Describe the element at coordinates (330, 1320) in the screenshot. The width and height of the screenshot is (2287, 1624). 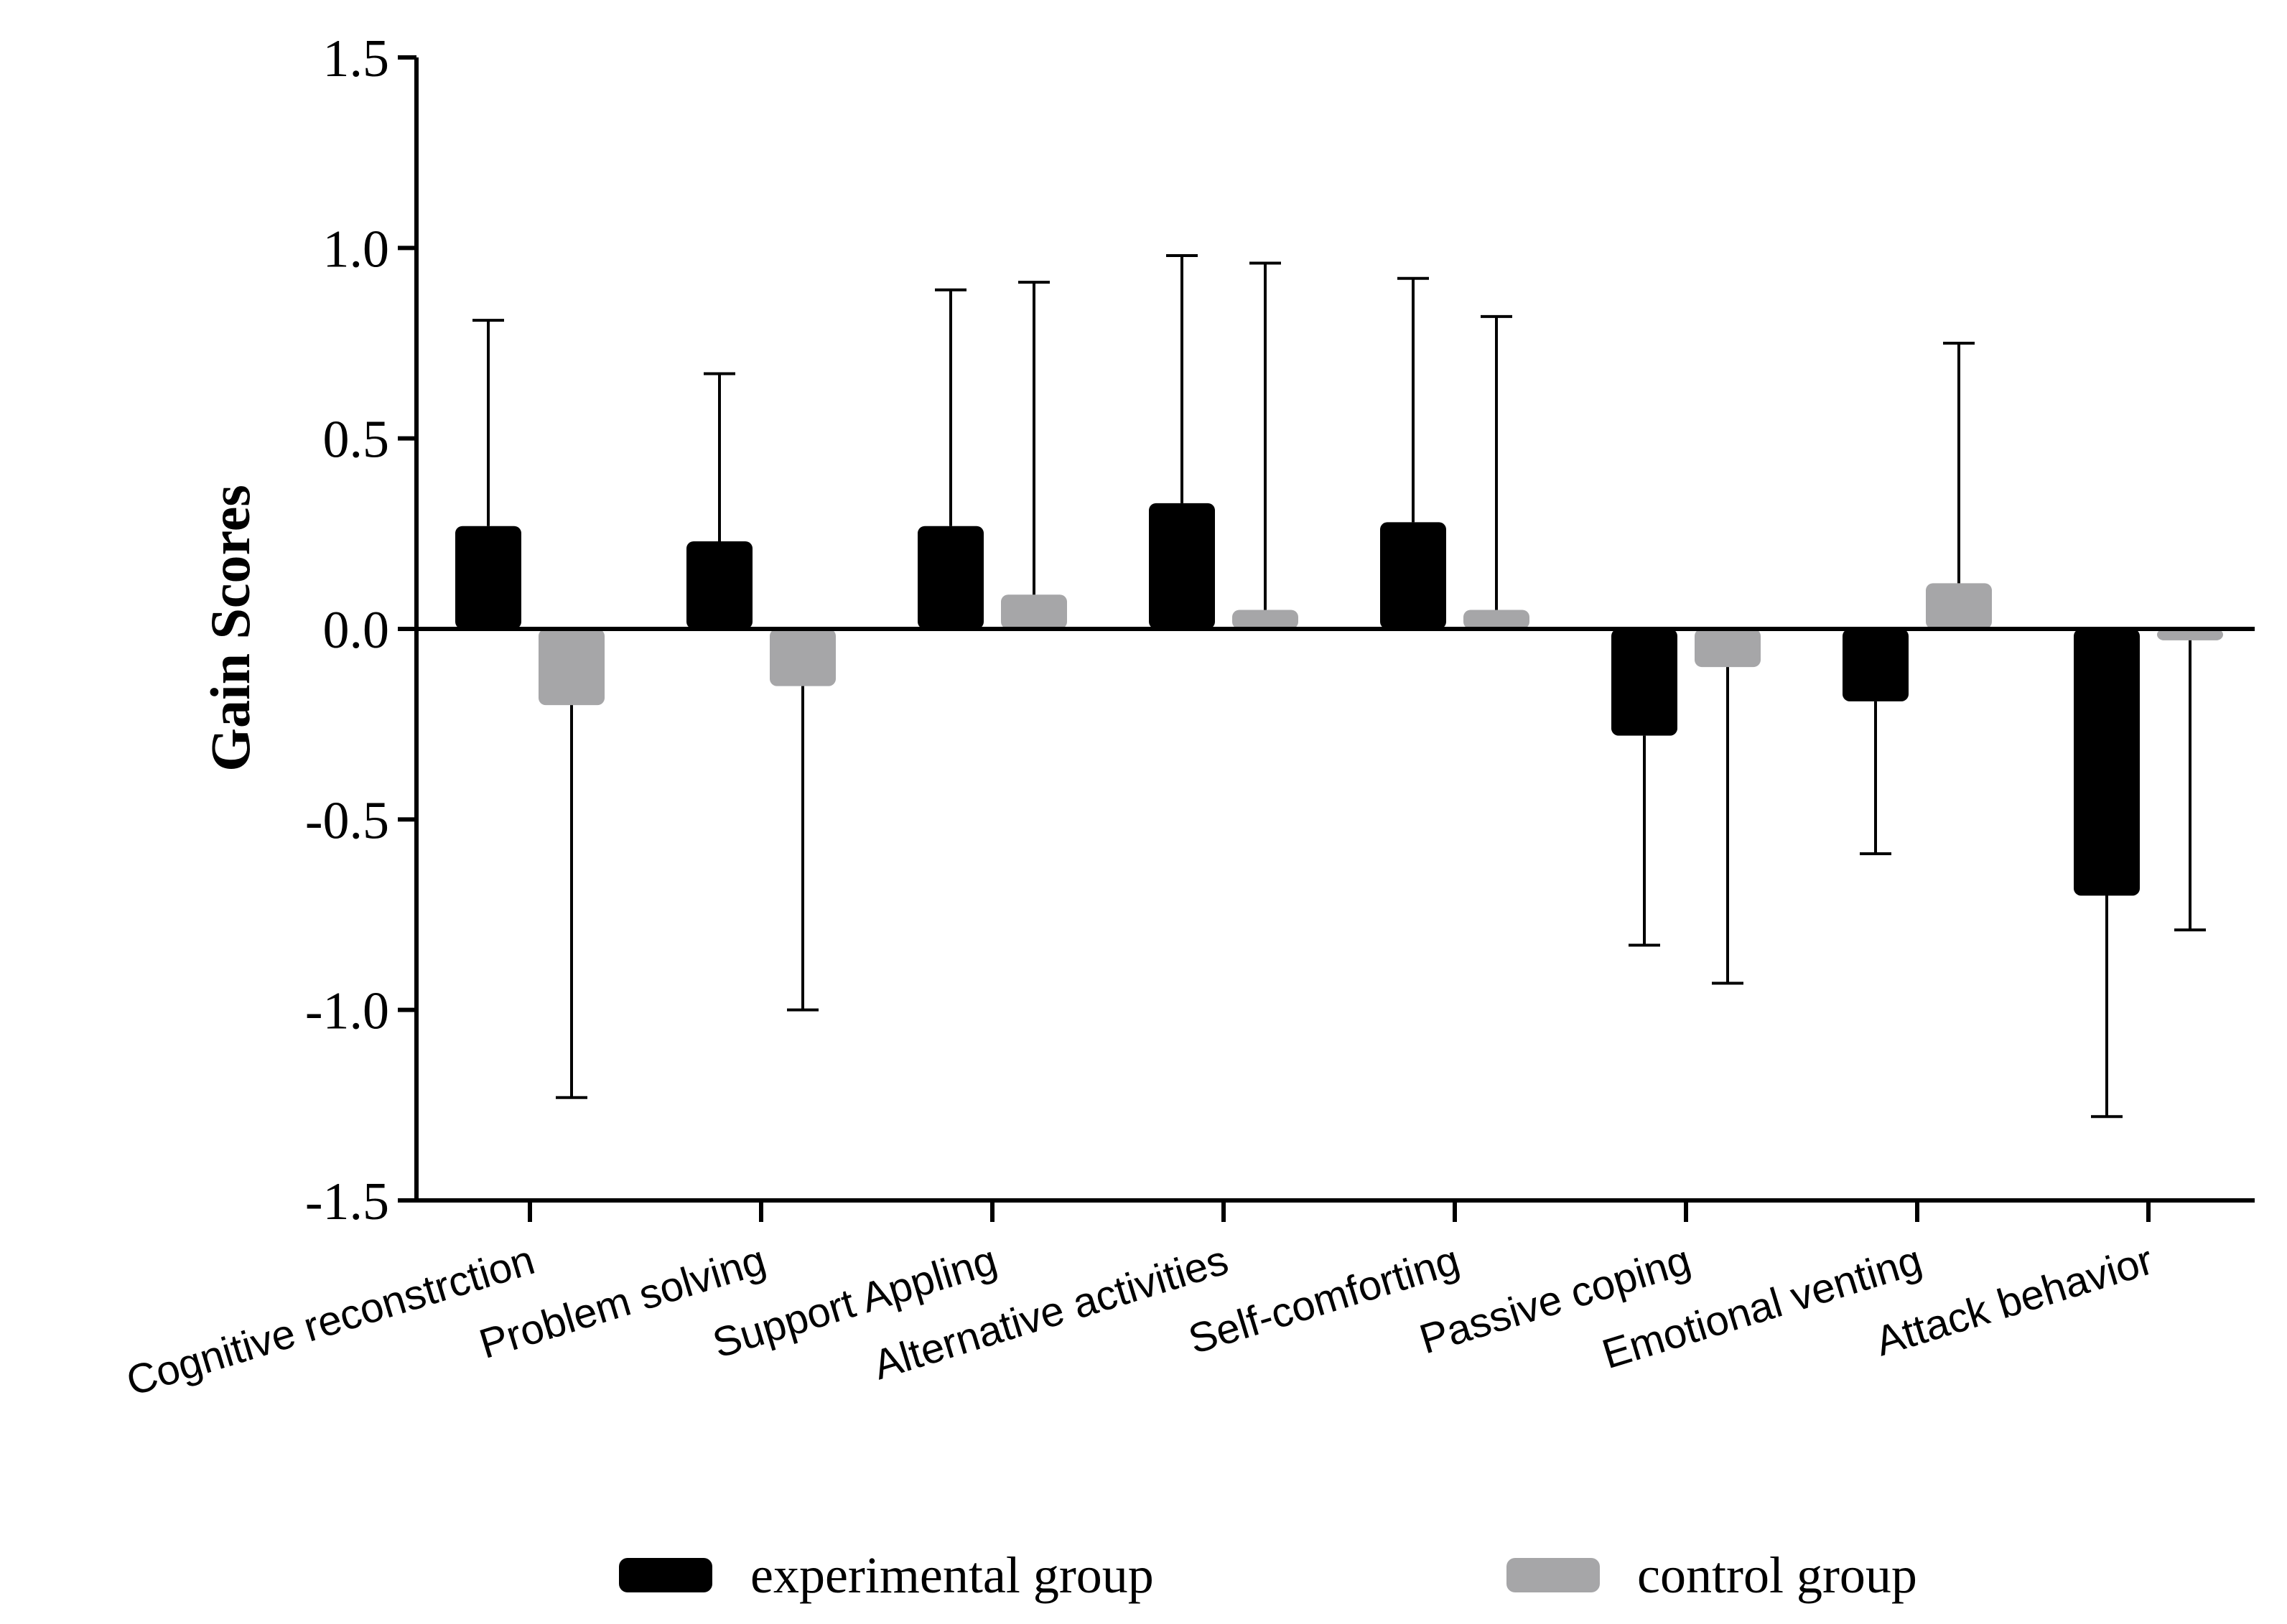
I see `x-tick-label: Cognitive reconstrction` at that location.